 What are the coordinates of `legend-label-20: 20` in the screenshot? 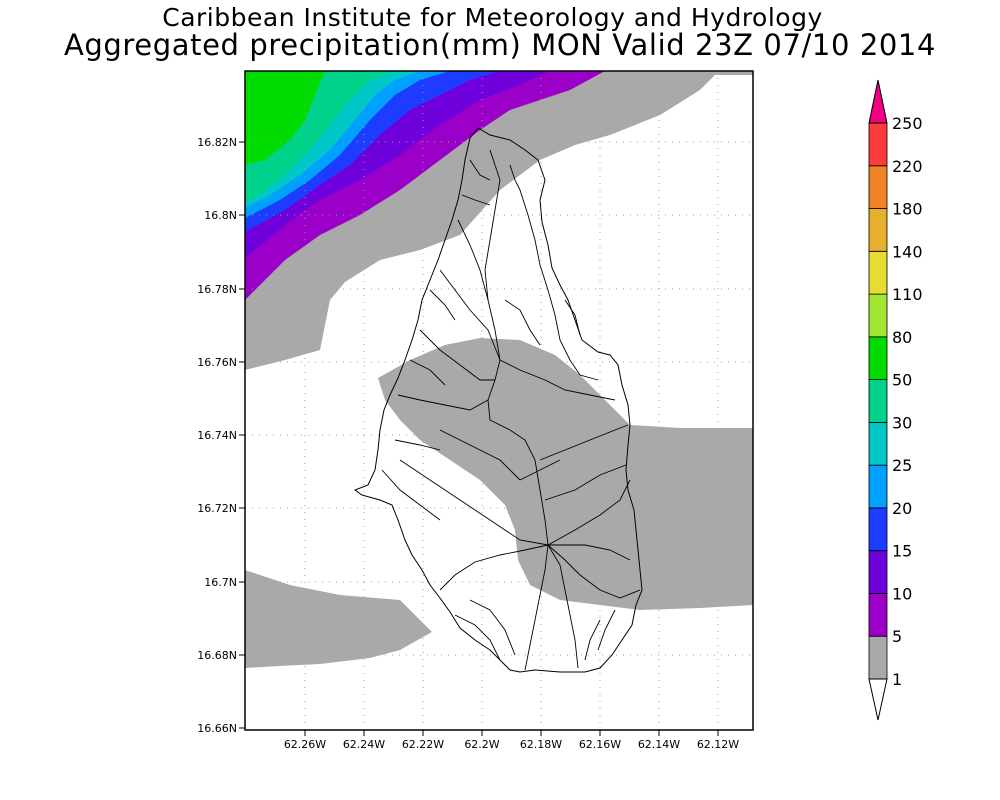 It's located at (902, 508).